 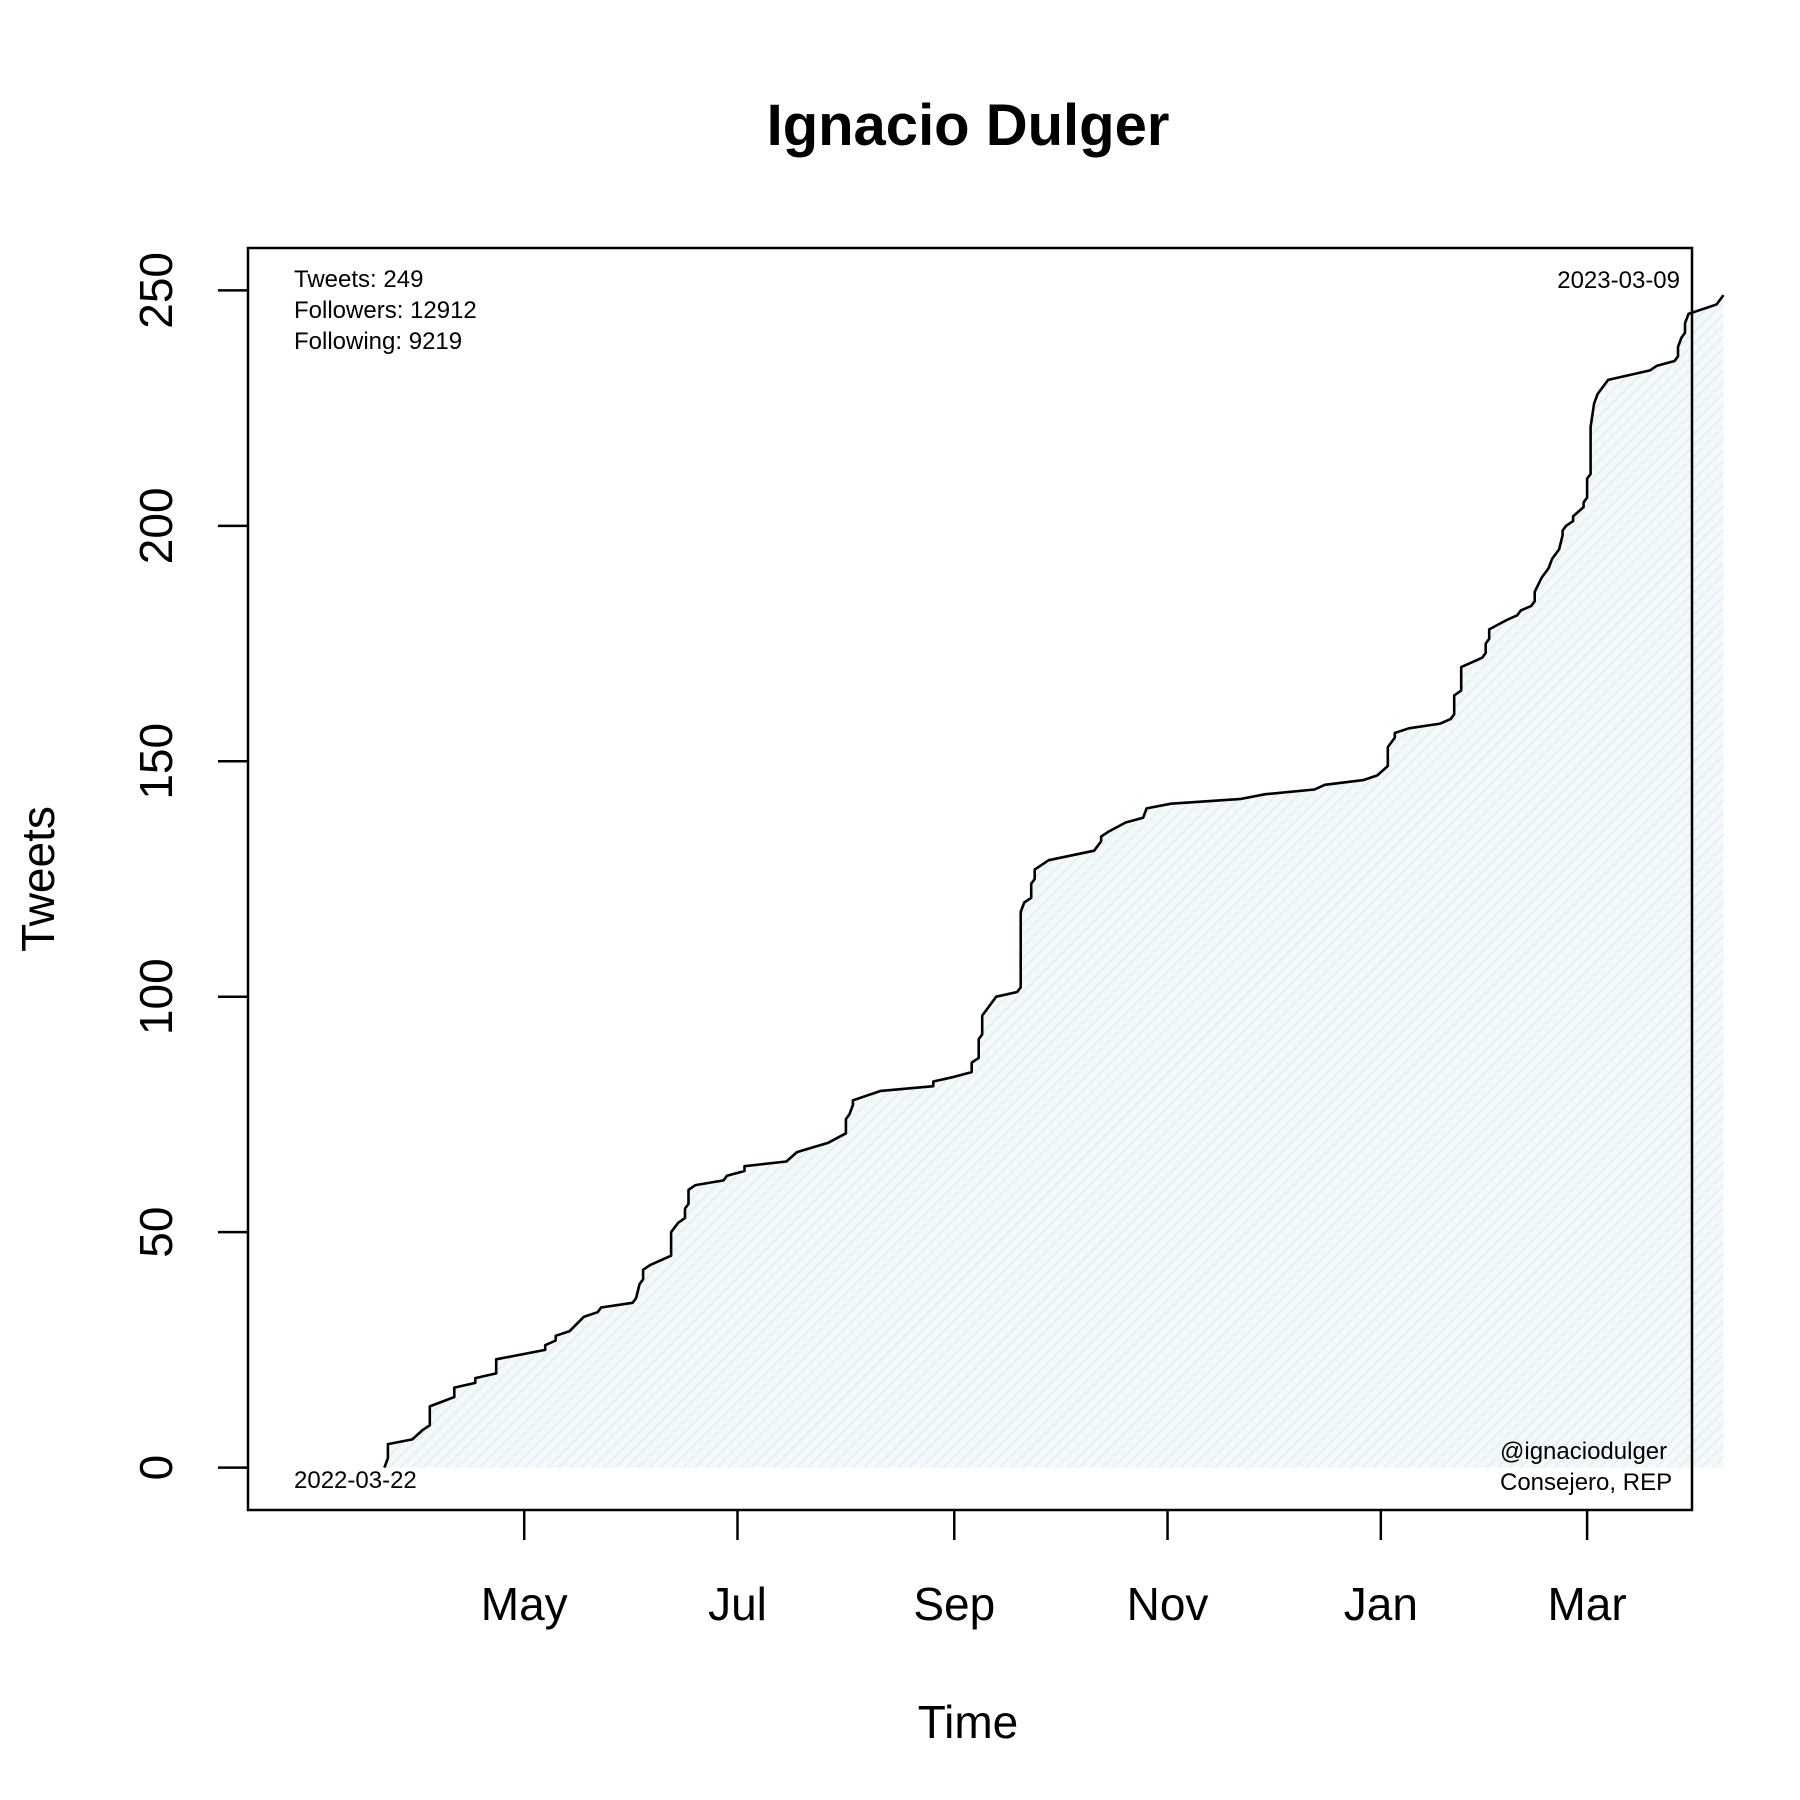 What do you see at coordinates (954, 1604) in the screenshot?
I see `x-tick-label-sep: Sep` at bounding box center [954, 1604].